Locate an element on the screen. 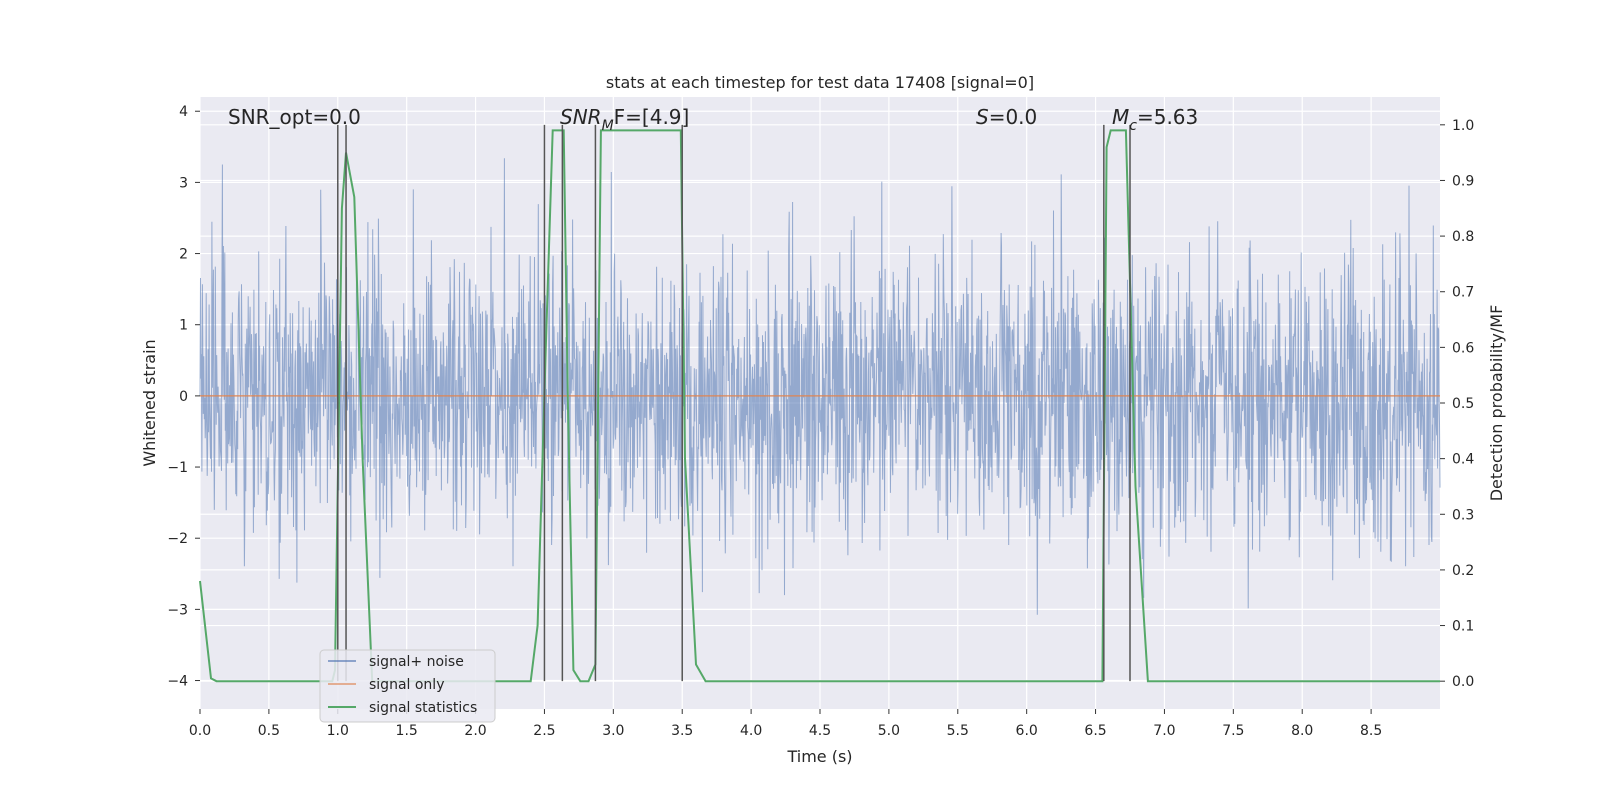 The image size is (1600, 800). annotation-mc-rest: =5.63 is located at coordinates (1167, 117).